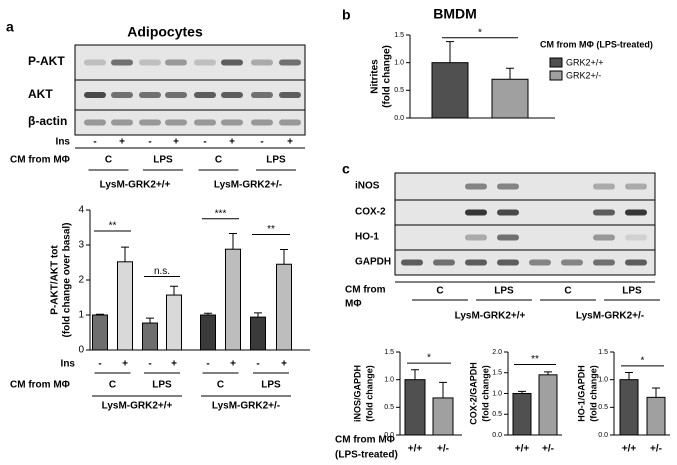 Image resolution: width=677 pixels, height=465 pixels. What do you see at coordinates (55, 280) in the screenshot?
I see `y-axis-label: P-AKT/AKT tot` at bounding box center [55, 280].